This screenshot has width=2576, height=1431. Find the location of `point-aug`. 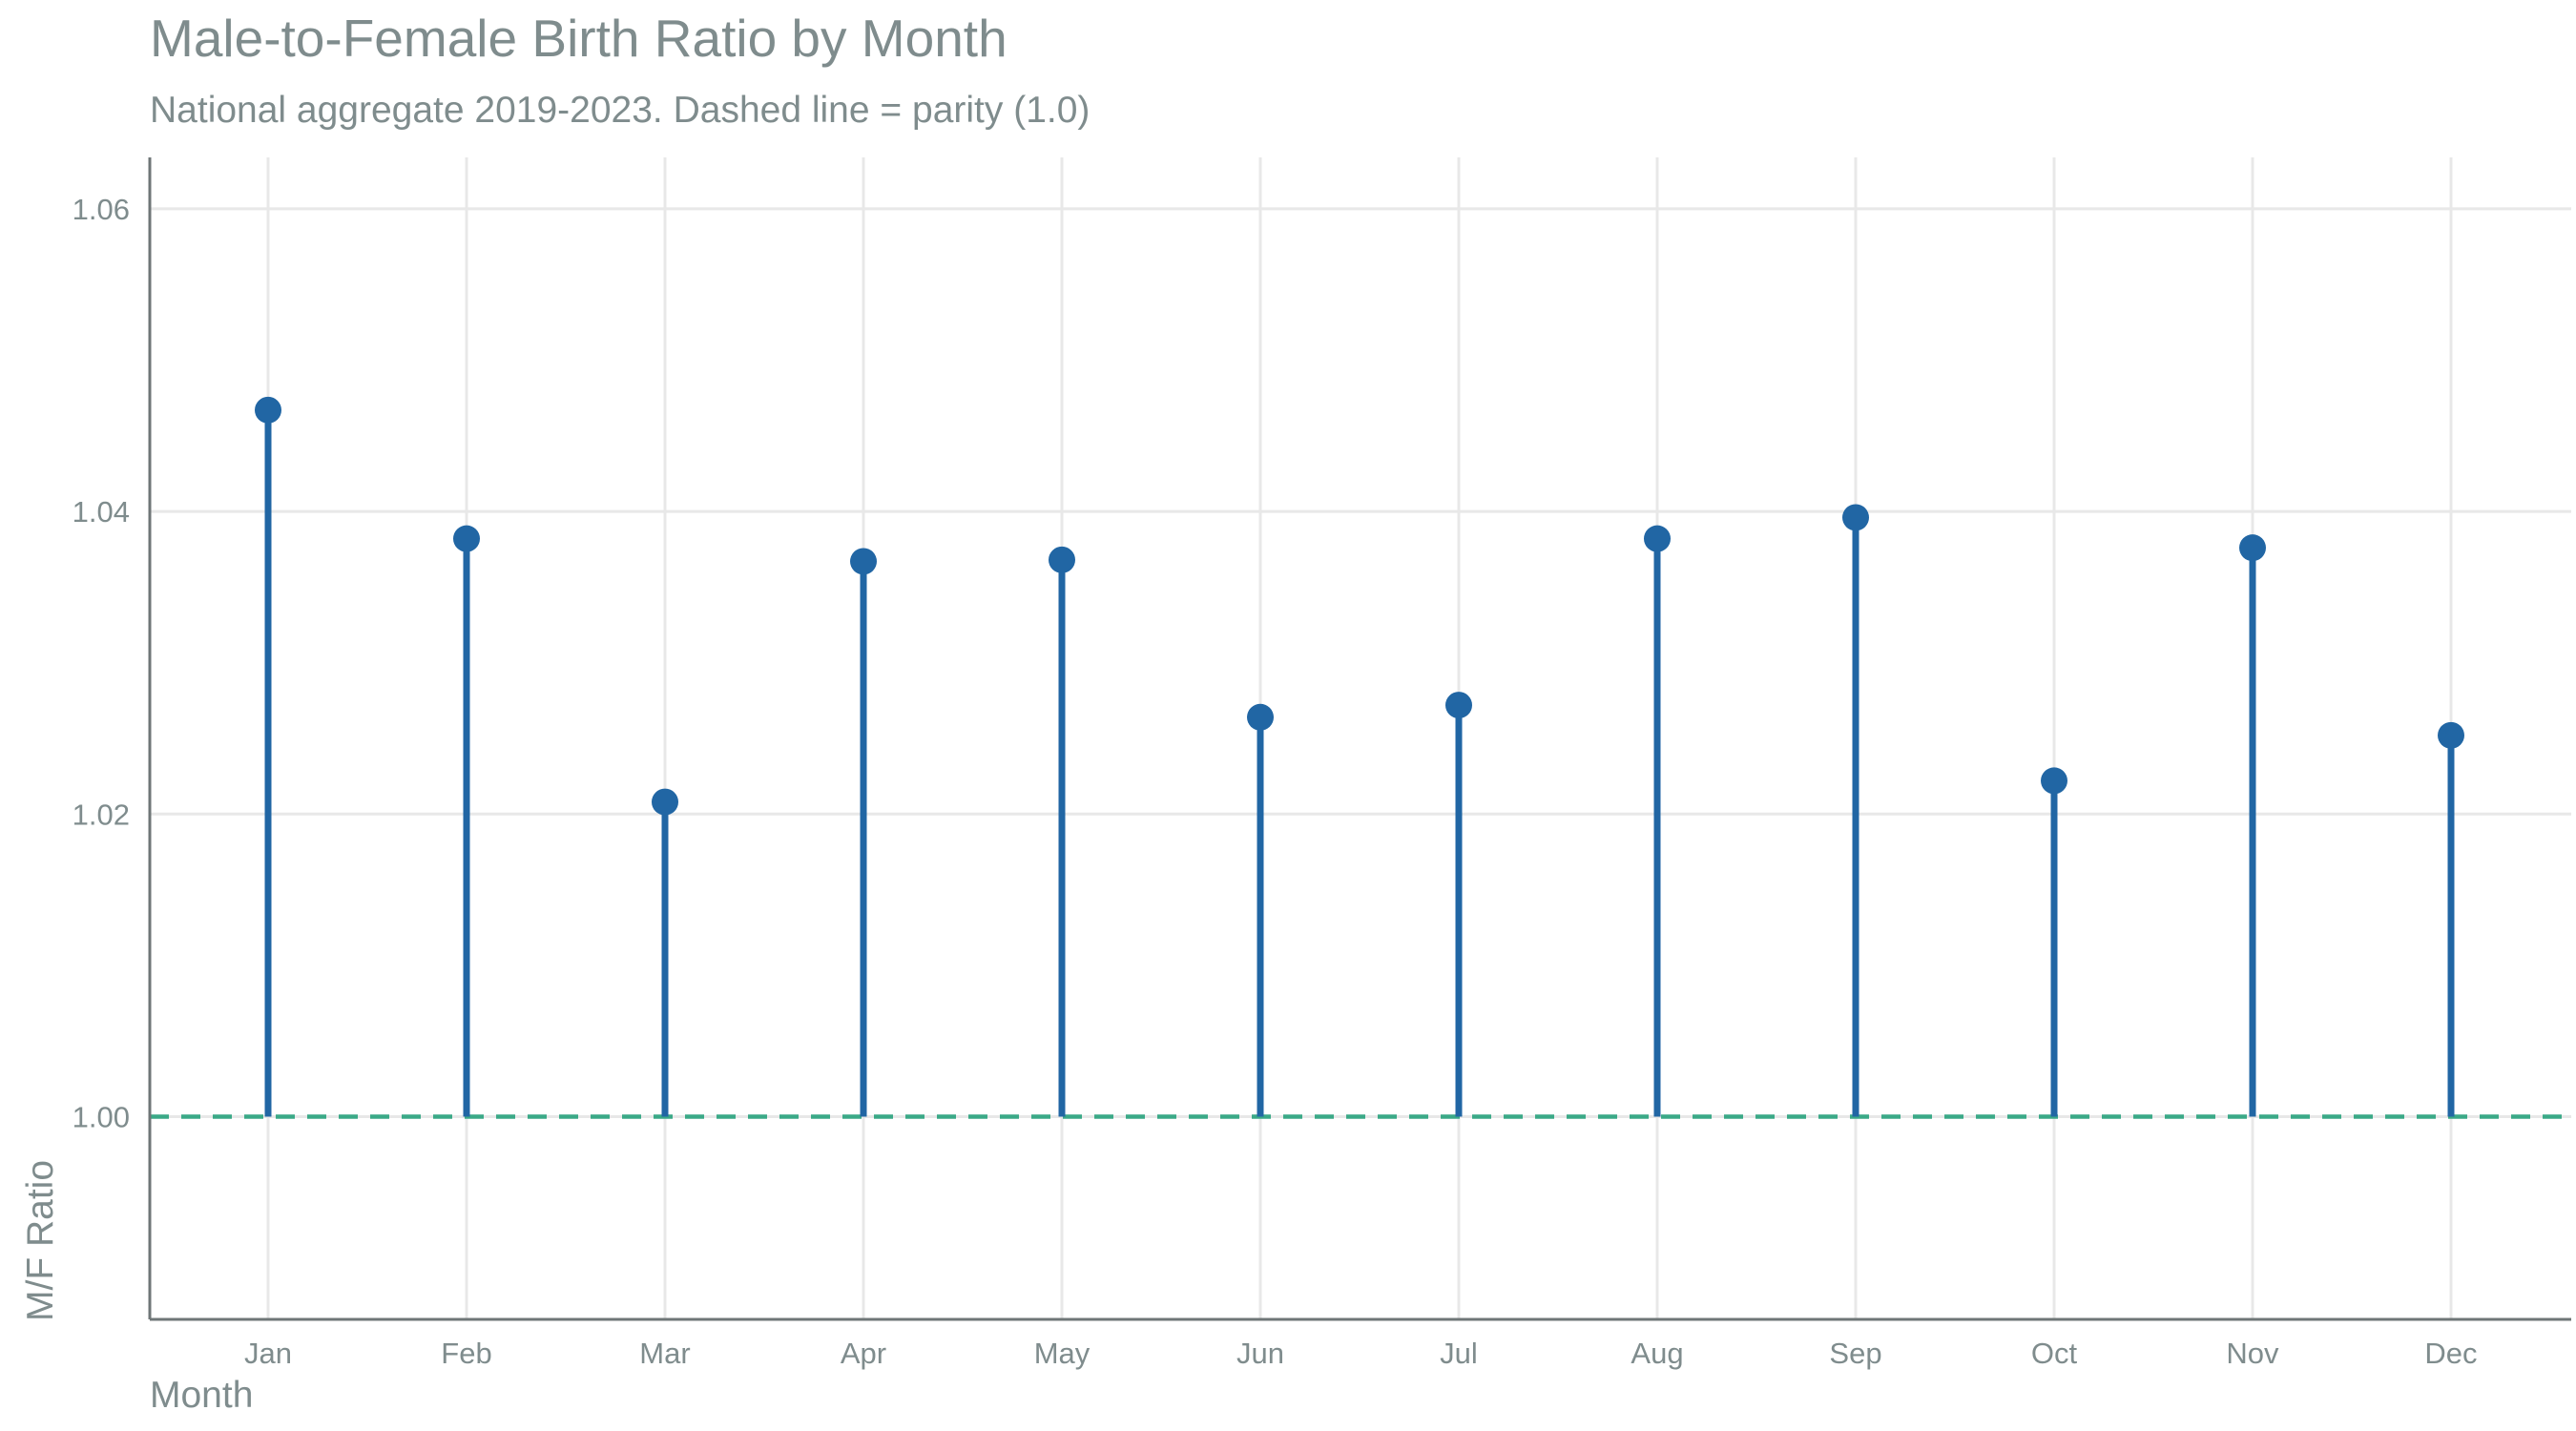

point-aug is located at coordinates (1657, 538).